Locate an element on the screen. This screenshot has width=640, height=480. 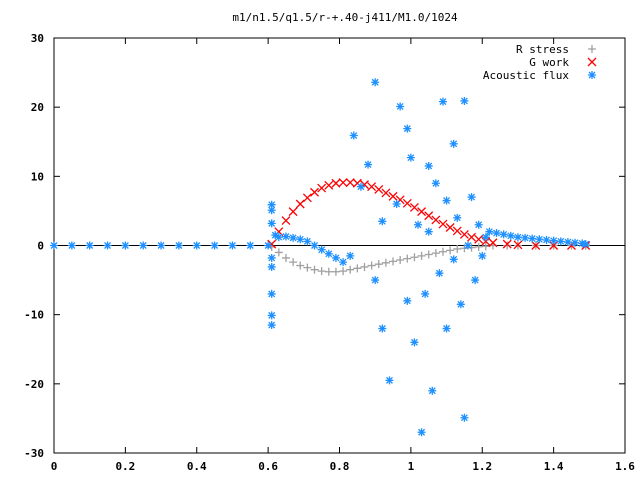
legend-label: R stress is located at coordinates (542, 49).